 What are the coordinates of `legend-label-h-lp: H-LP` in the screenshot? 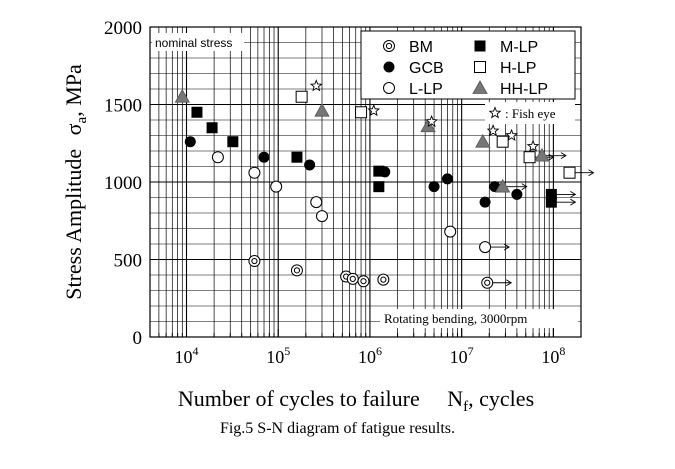 It's located at (518, 68).